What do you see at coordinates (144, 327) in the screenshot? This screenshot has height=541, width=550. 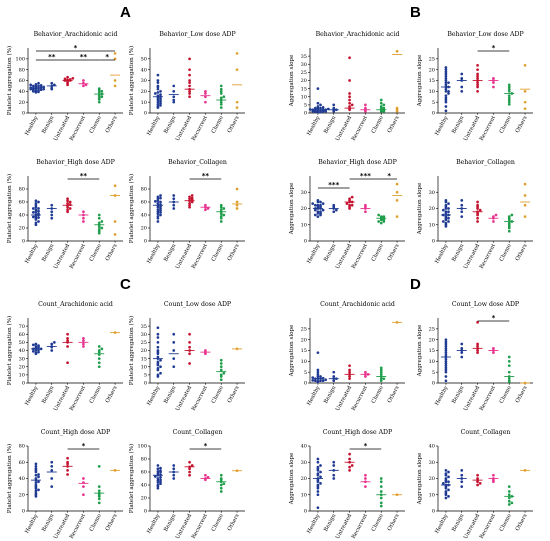 I see `y-tick-label: 35` at bounding box center [144, 327].